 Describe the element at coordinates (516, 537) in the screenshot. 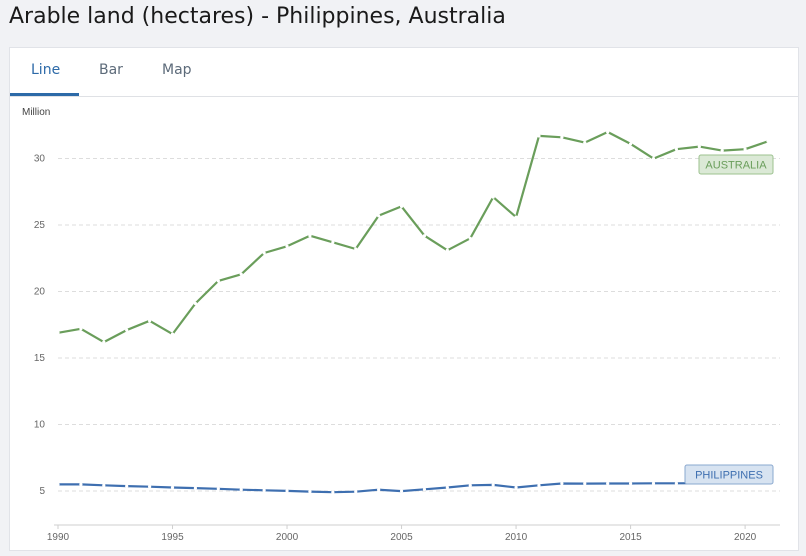

I see `x-tick-label: 2010` at that location.